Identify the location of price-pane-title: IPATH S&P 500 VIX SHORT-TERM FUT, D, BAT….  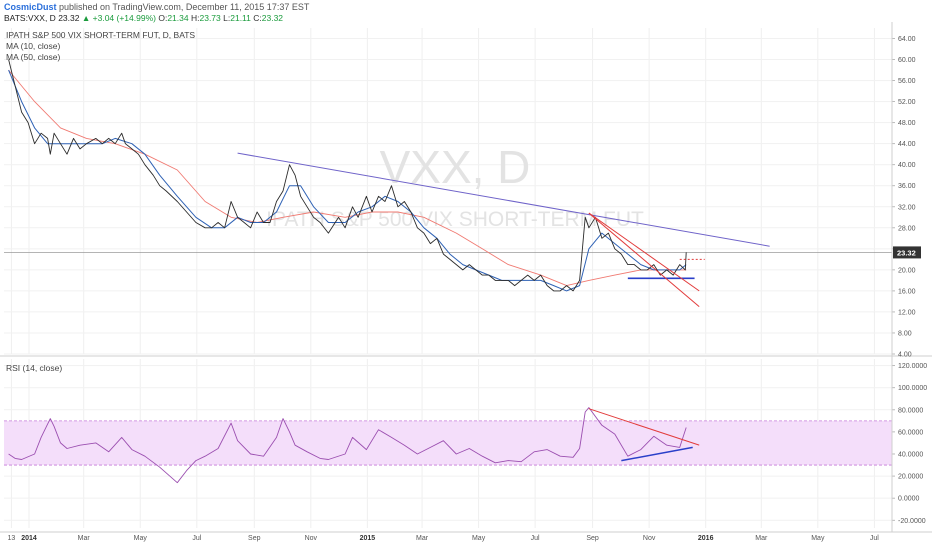
(100, 35).